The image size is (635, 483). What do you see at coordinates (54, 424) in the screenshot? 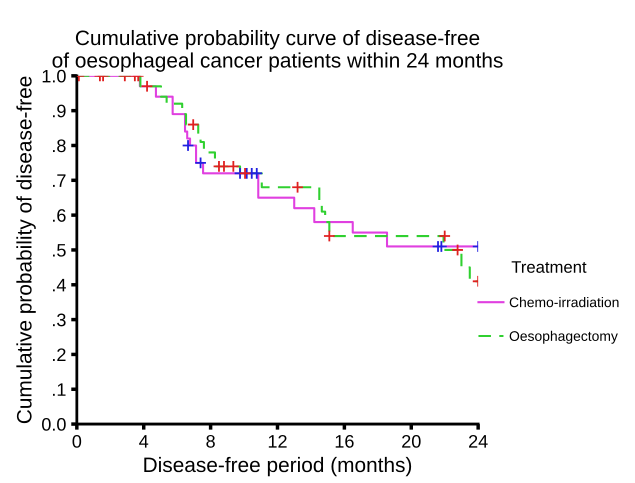
I see `y-tick-label: 0.0` at bounding box center [54, 424].